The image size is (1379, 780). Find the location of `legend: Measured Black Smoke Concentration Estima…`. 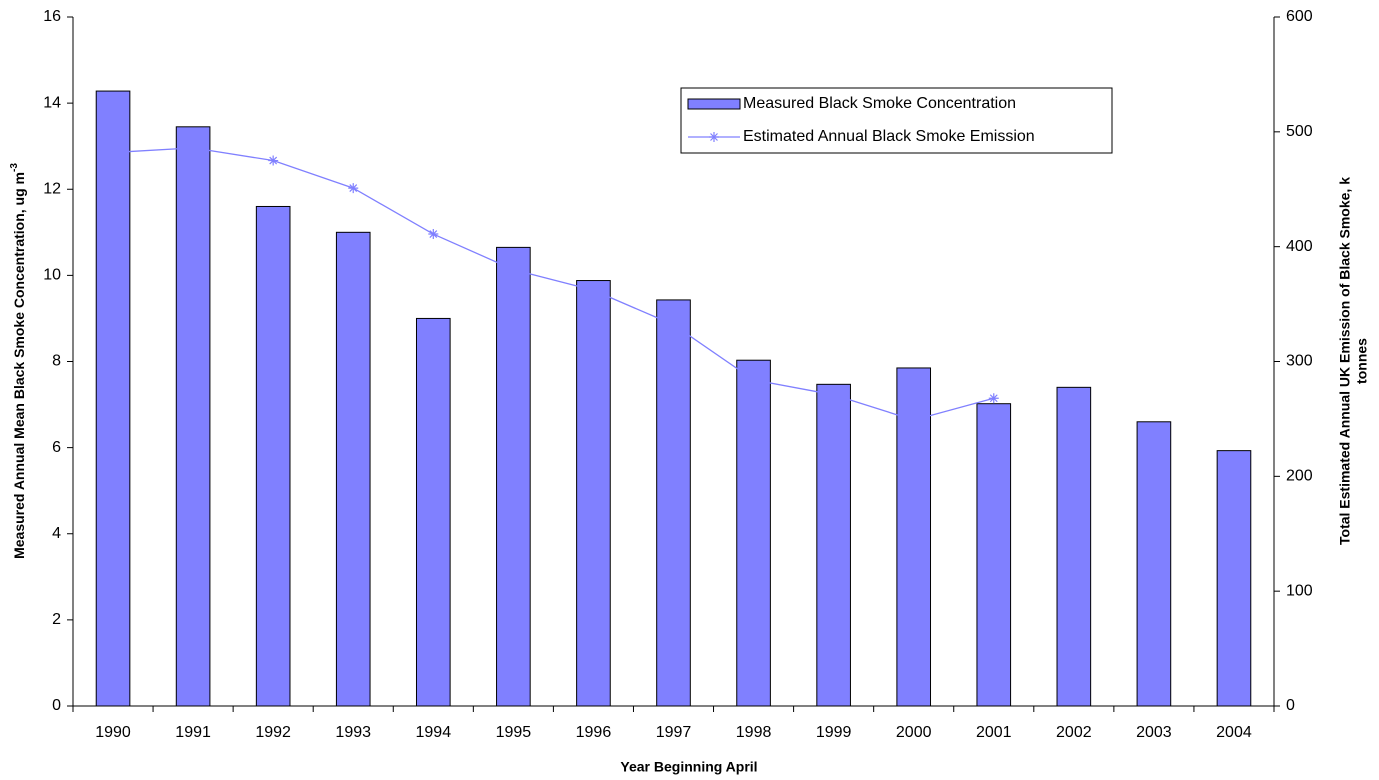

legend: Measured Black Smoke Concentration Estima… is located at coordinates (896, 120).